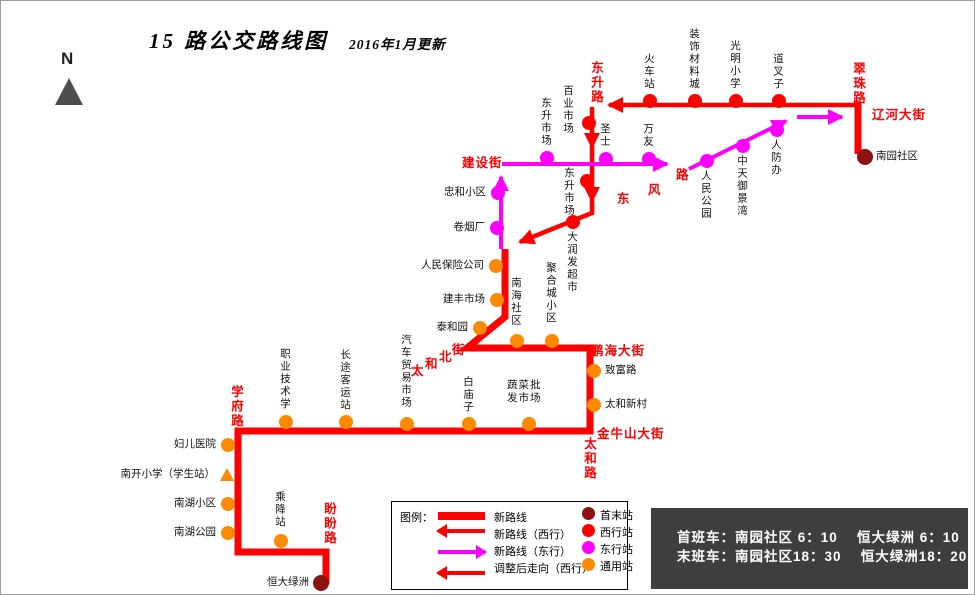 The height and width of the screenshot is (595, 975). What do you see at coordinates (683, 175) in the screenshot?
I see `road-label: 路` at bounding box center [683, 175].